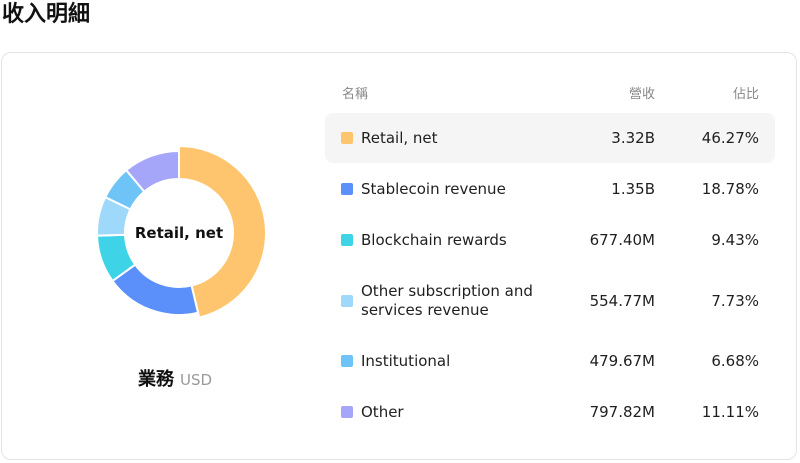 The width and height of the screenshot is (800, 463). What do you see at coordinates (447, 300) in the screenshot?
I see `row-name: Other subscription and services revenue` at bounding box center [447, 300].